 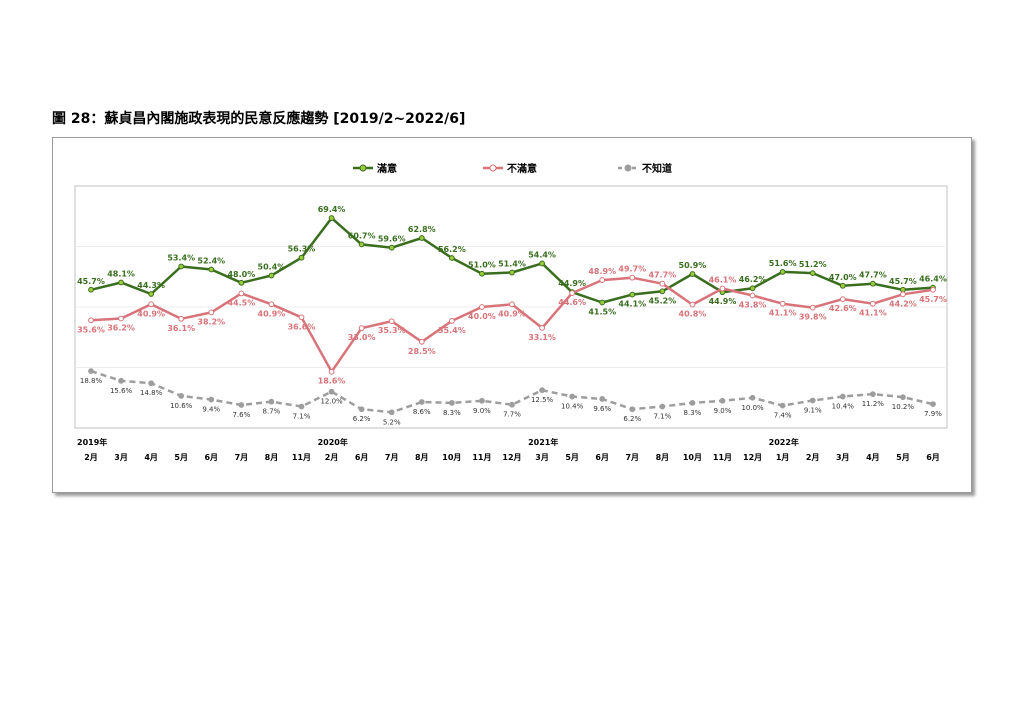 What do you see at coordinates (392, 239) in the screenshot?
I see `data-label: 59.6%` at bounding box center [392, 239].